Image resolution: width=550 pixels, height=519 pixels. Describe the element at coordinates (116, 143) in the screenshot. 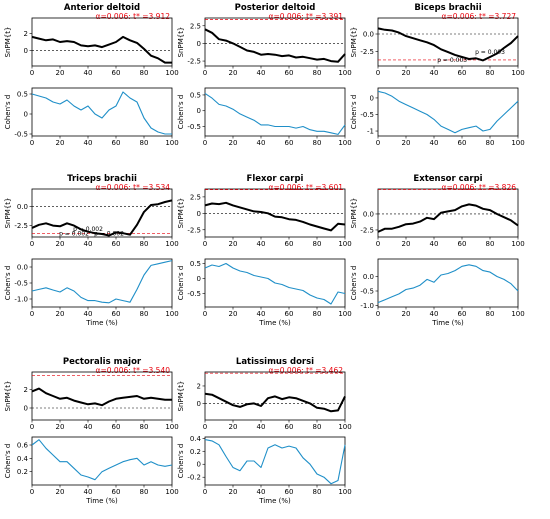

I see `anterior-deltoid-cohen-xtick-label: 60` at that location.